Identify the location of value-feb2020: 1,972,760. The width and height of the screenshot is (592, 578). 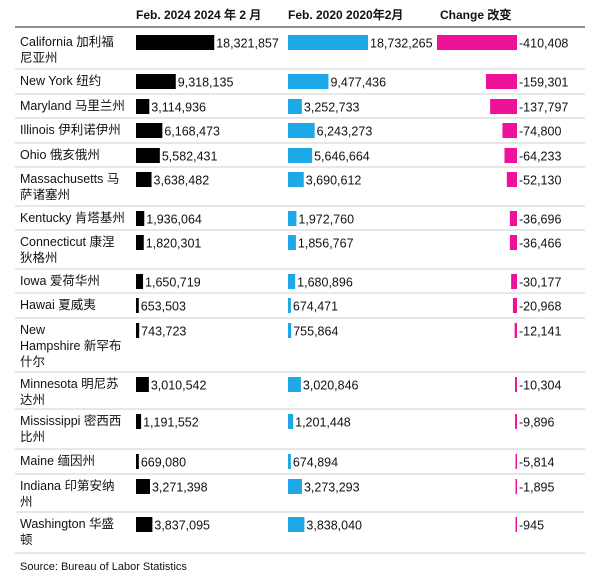
(326, 220).